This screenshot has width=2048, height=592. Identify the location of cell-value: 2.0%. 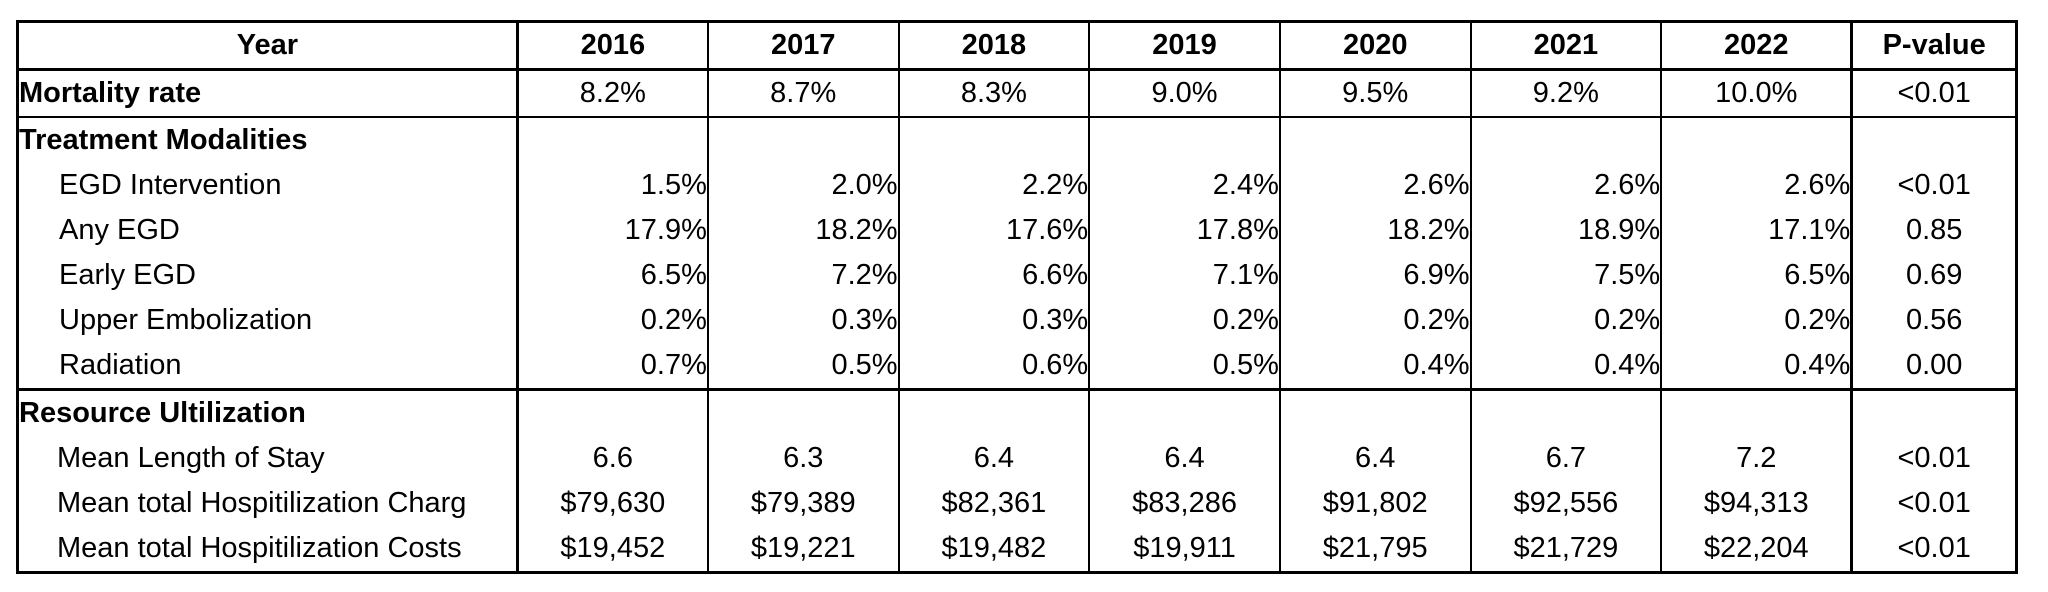
(802, 185).